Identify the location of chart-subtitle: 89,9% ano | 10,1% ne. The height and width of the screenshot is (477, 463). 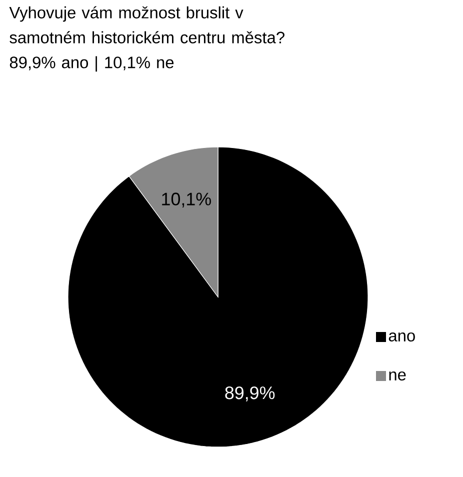
(92, 64).